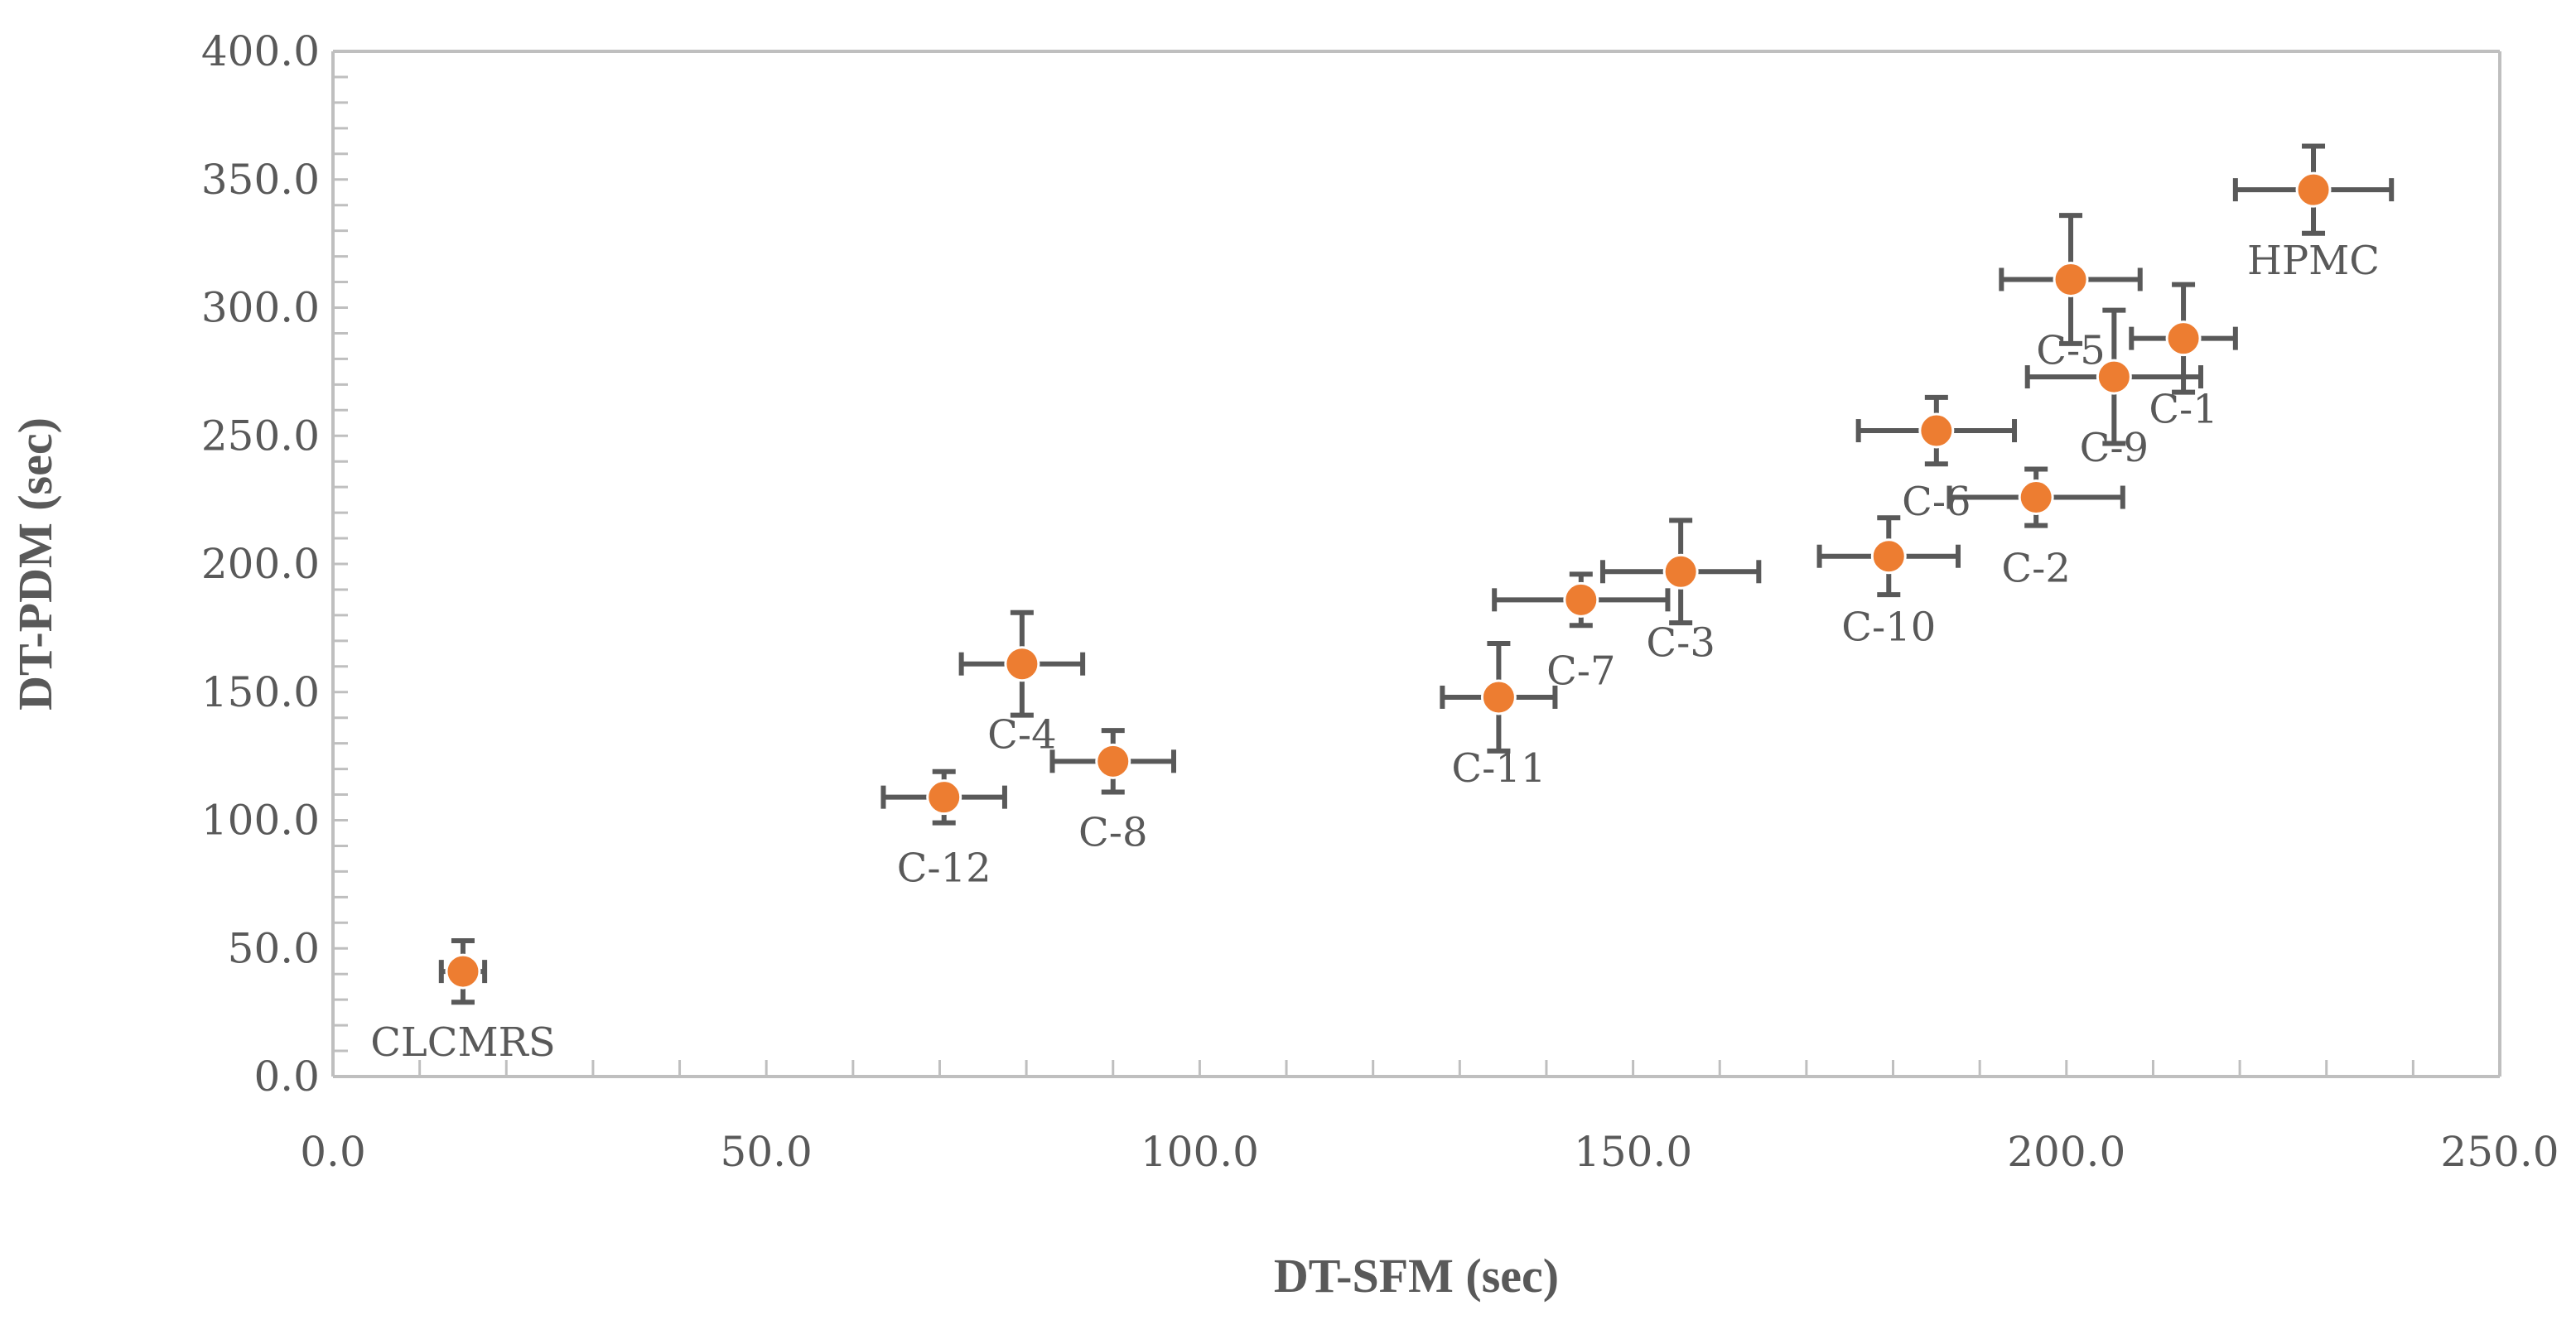  I want to click on point-label: C-12, so click(944, 868).